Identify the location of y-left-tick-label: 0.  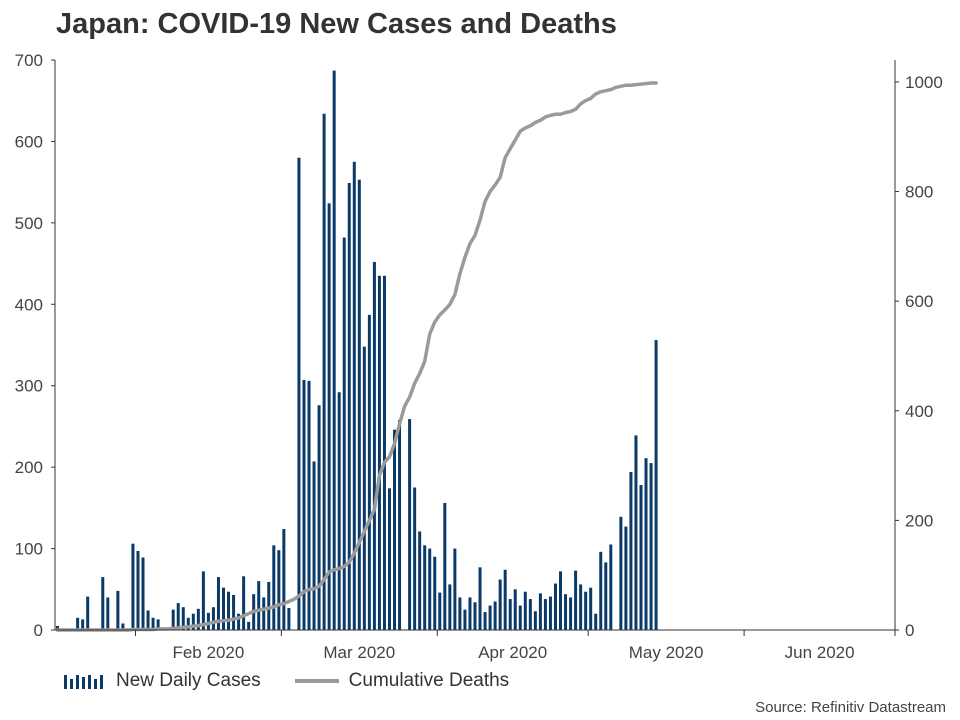
(38, 630).